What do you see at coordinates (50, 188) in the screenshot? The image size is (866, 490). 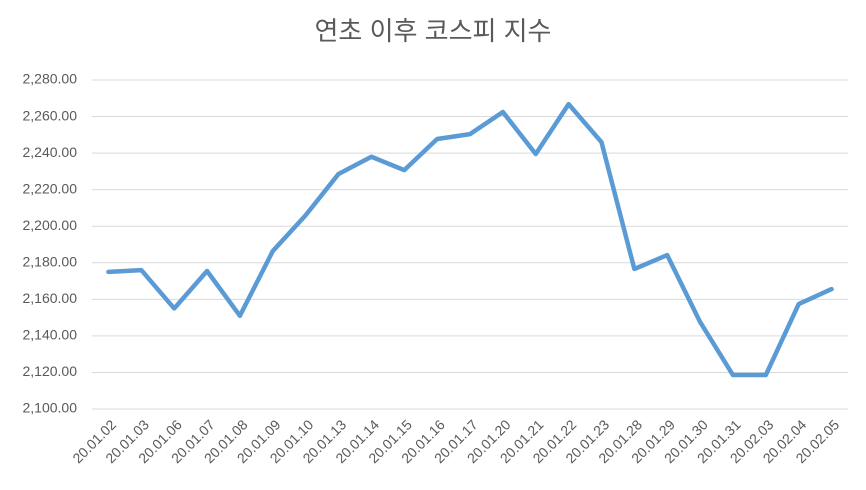 I see `y-tick-label: 2,220.00` at bounding box center [50, 188].